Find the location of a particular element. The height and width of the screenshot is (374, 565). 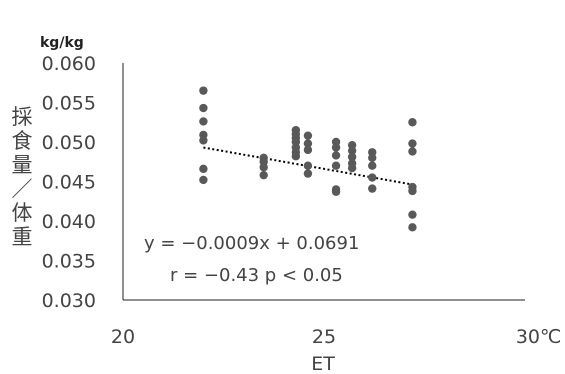

y-tick-label: 0.045 is located at coordinates (69, 183).